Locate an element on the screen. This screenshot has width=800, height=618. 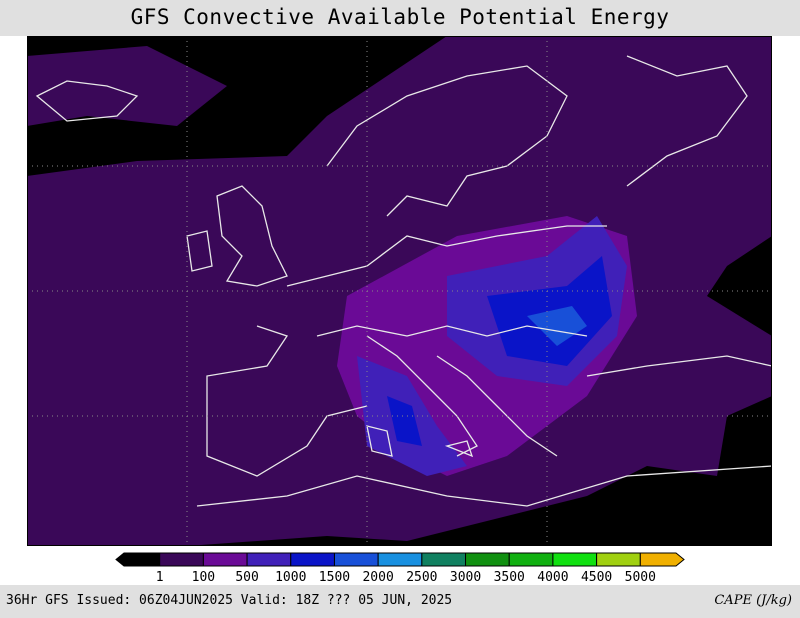
colorbar-label: 2500 is located at coordinates (421, 577).